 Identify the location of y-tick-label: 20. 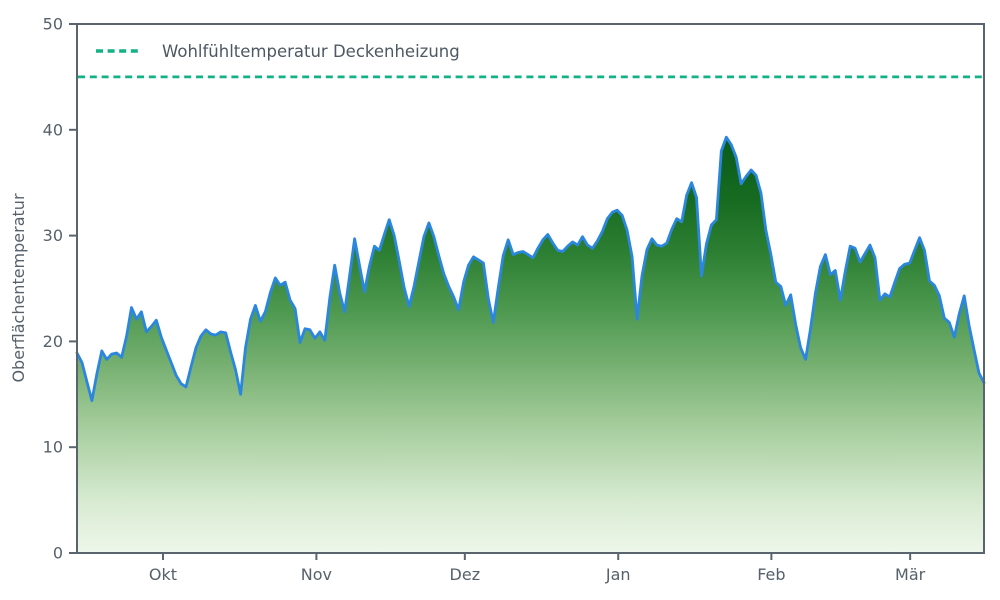
(53, 341).